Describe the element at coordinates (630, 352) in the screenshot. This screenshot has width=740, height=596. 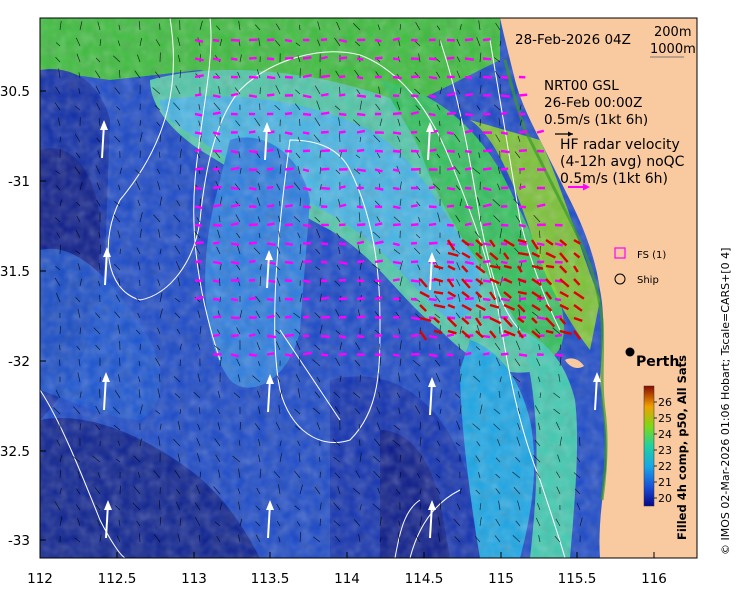
I see `perth-marker` at that location.